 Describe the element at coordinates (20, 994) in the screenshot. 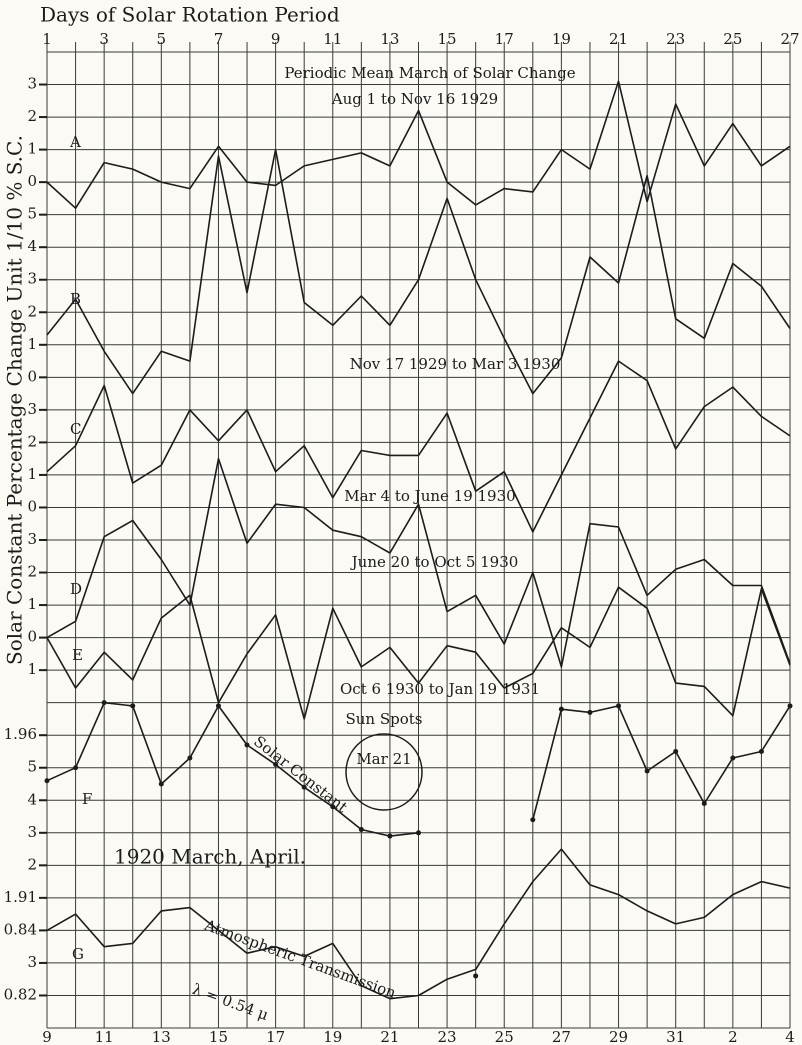

I see `y-tick-label: 0.82` at that location.